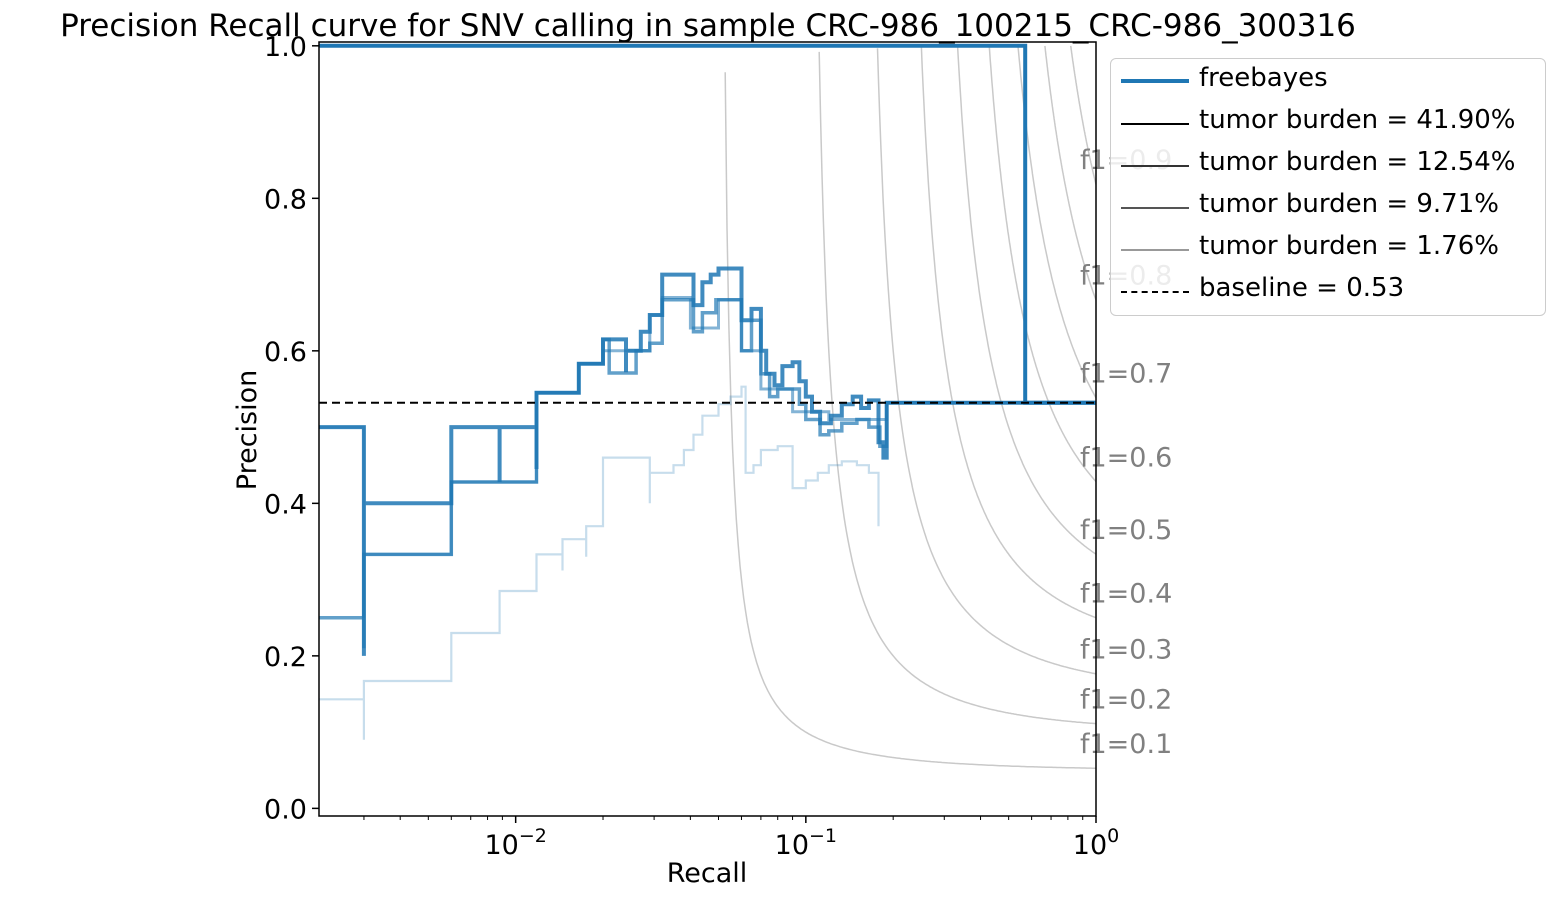  I want to click on legend-label: tumor burden = 9.71%, so click(1349, 204).